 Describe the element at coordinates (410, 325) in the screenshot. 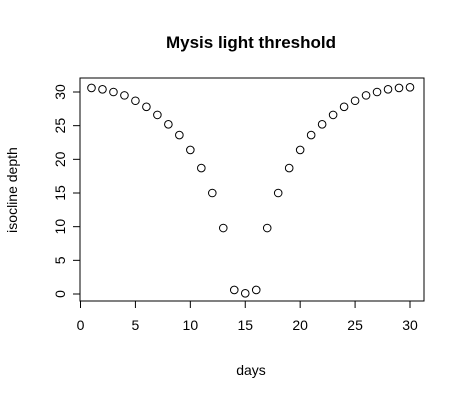

I see `x-tick-label: 30` at that location.